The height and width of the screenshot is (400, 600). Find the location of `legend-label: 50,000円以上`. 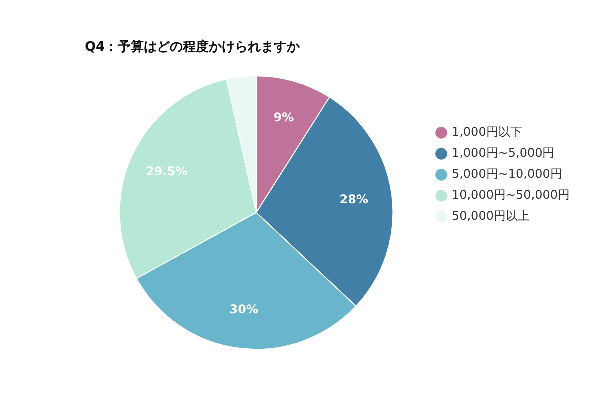

legend-label: 50,000円以上 is located at coordinates (491, 216).